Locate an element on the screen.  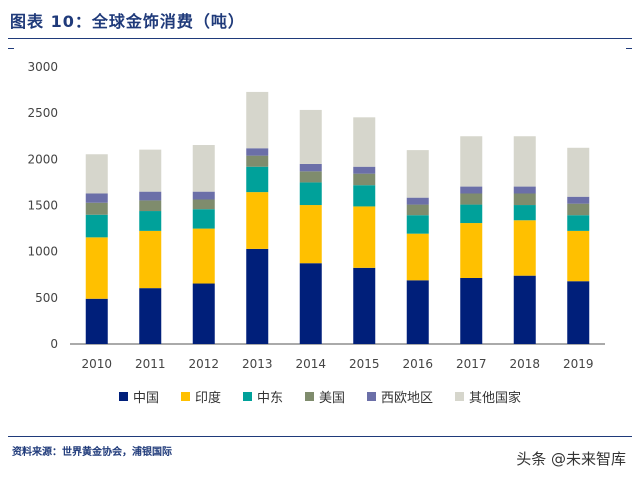
legend-label: 西欧地区 is located at coordinates (407, 398).